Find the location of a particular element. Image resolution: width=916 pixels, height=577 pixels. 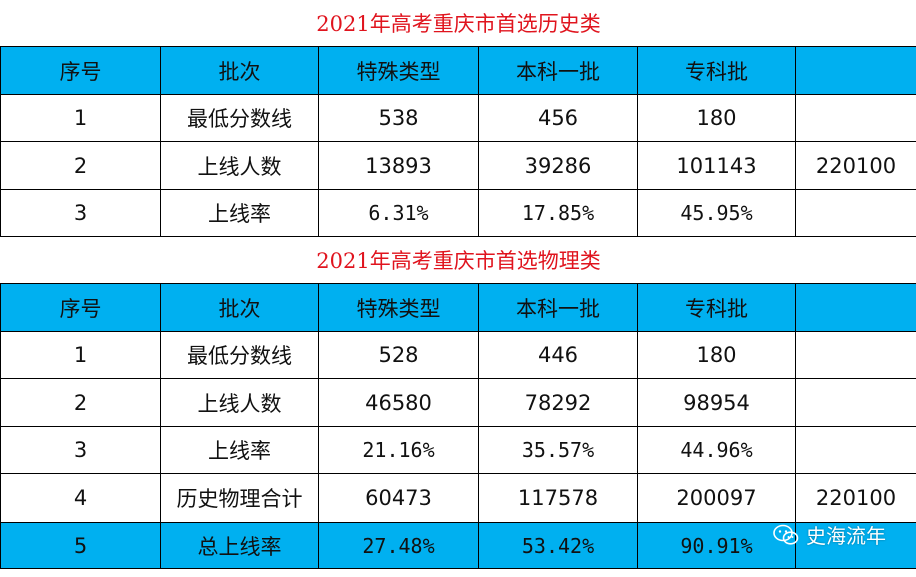

table-cell: 446 is located at coordinates (558, 355).